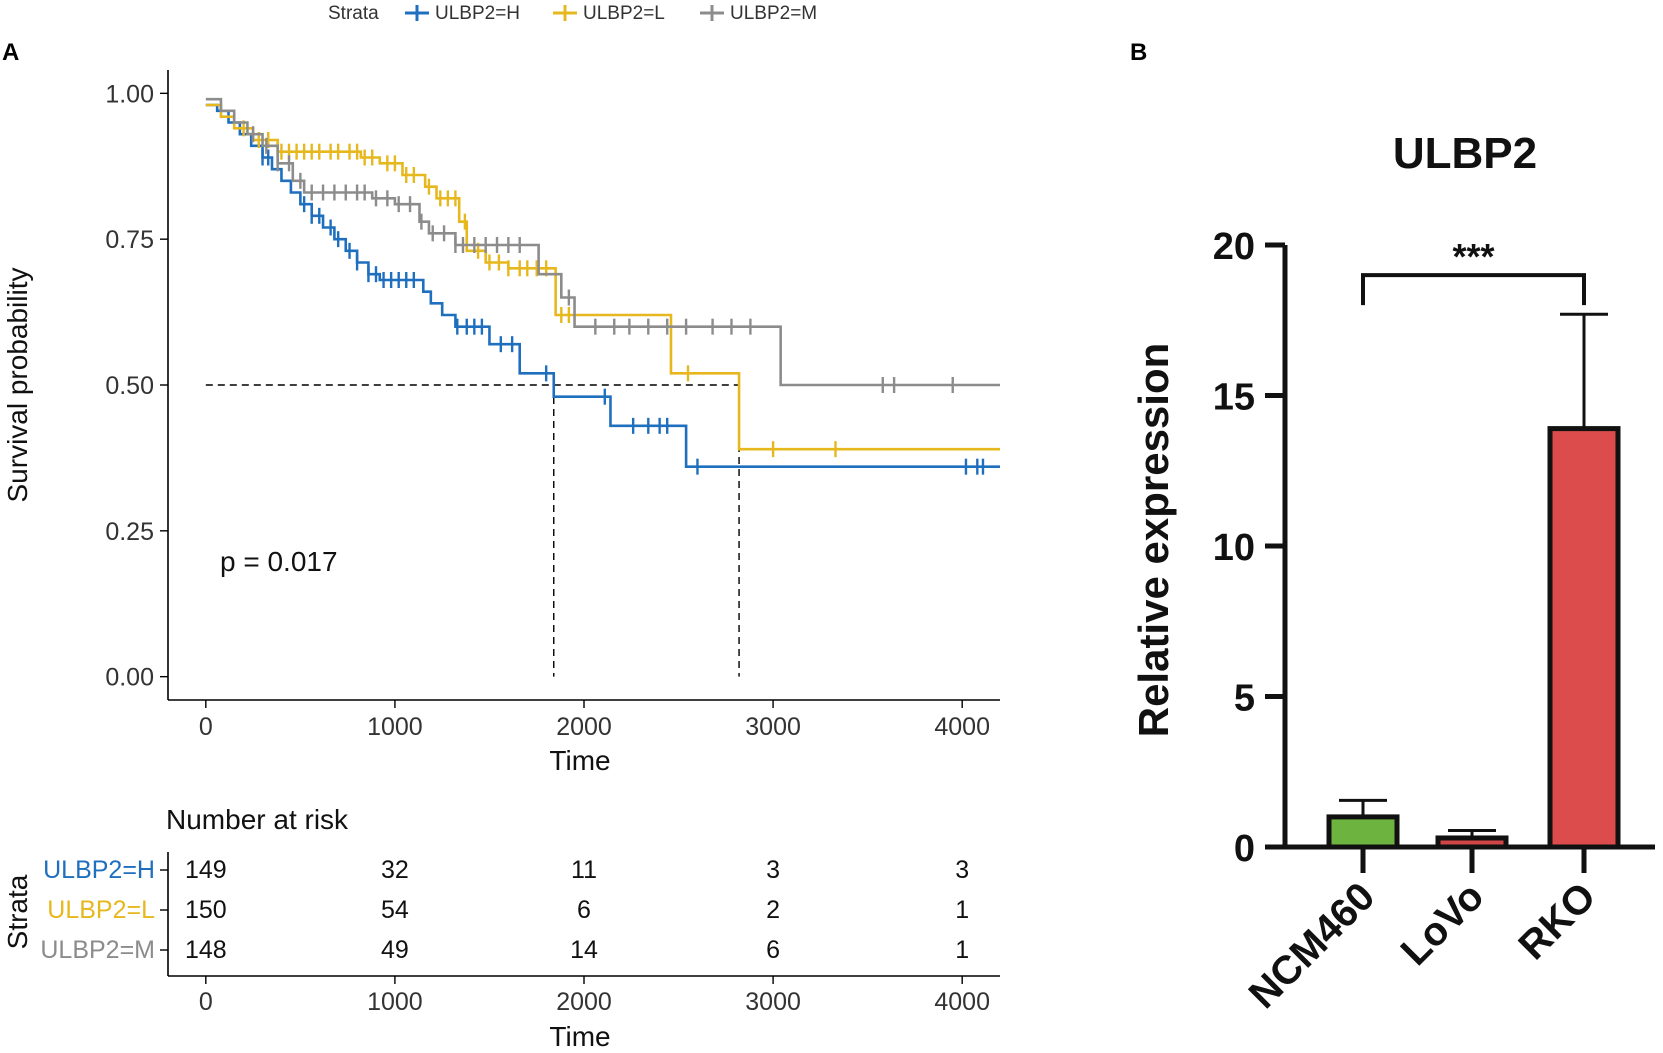  I want to click on km-y-axis-title: Survival probability, so click(17, 385).